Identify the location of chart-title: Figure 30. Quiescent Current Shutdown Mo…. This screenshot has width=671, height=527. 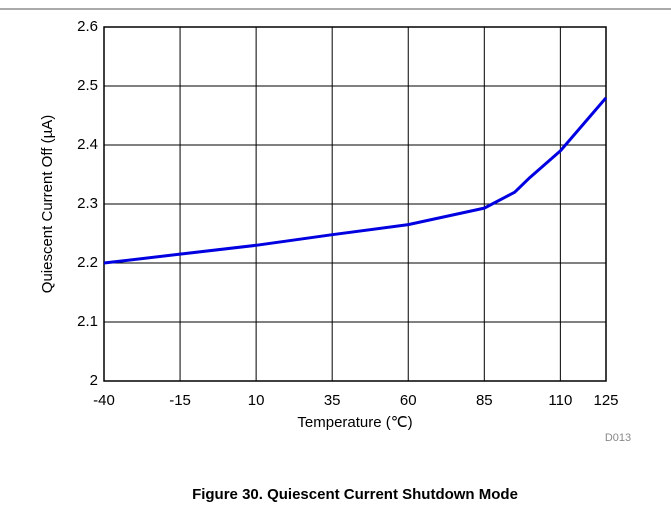
(355, 494).